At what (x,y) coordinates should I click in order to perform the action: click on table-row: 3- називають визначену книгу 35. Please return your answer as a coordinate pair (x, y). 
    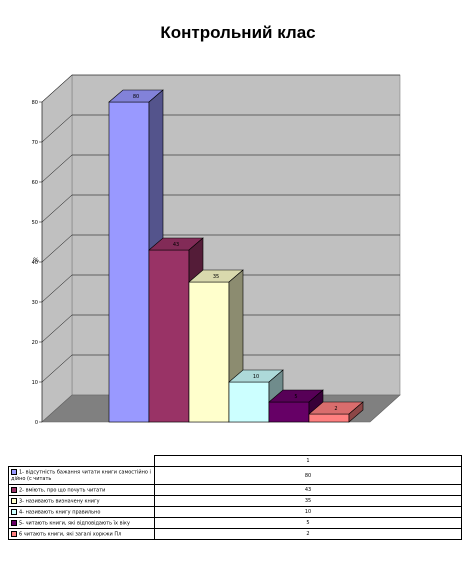
    Looking at the image, I should click on (235, 501).